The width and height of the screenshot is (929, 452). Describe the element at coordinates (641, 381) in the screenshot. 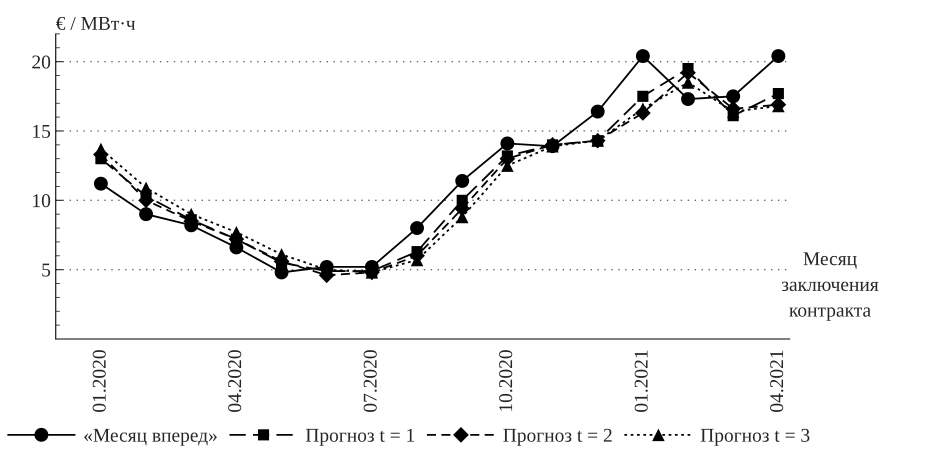

I see `x-tick-label: 01.2021` at that location.